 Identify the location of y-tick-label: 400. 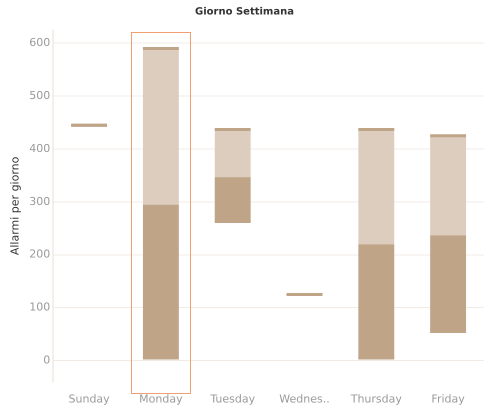
(39, 148).